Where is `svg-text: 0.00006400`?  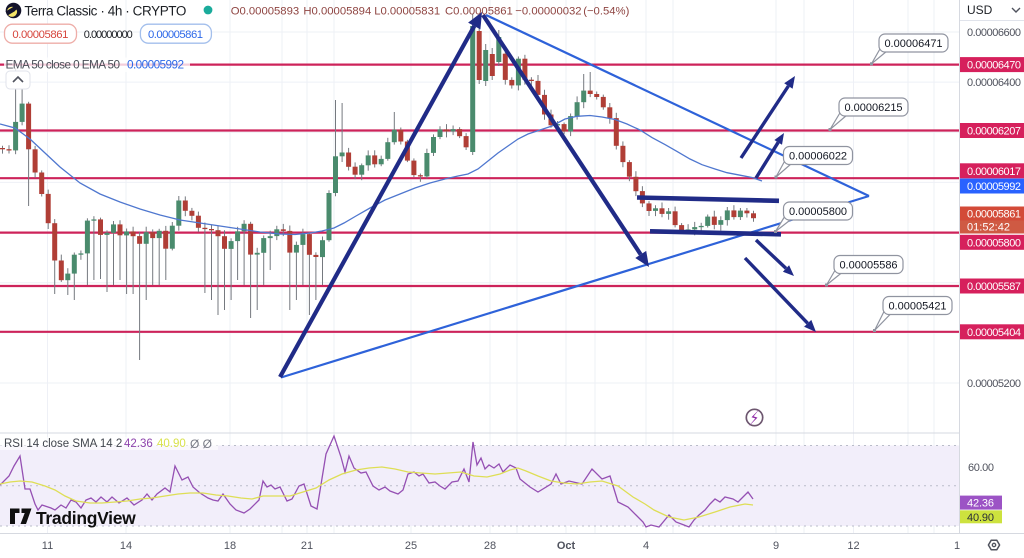
svg-text: 0.00006400 is located at coordinates (994, 83).